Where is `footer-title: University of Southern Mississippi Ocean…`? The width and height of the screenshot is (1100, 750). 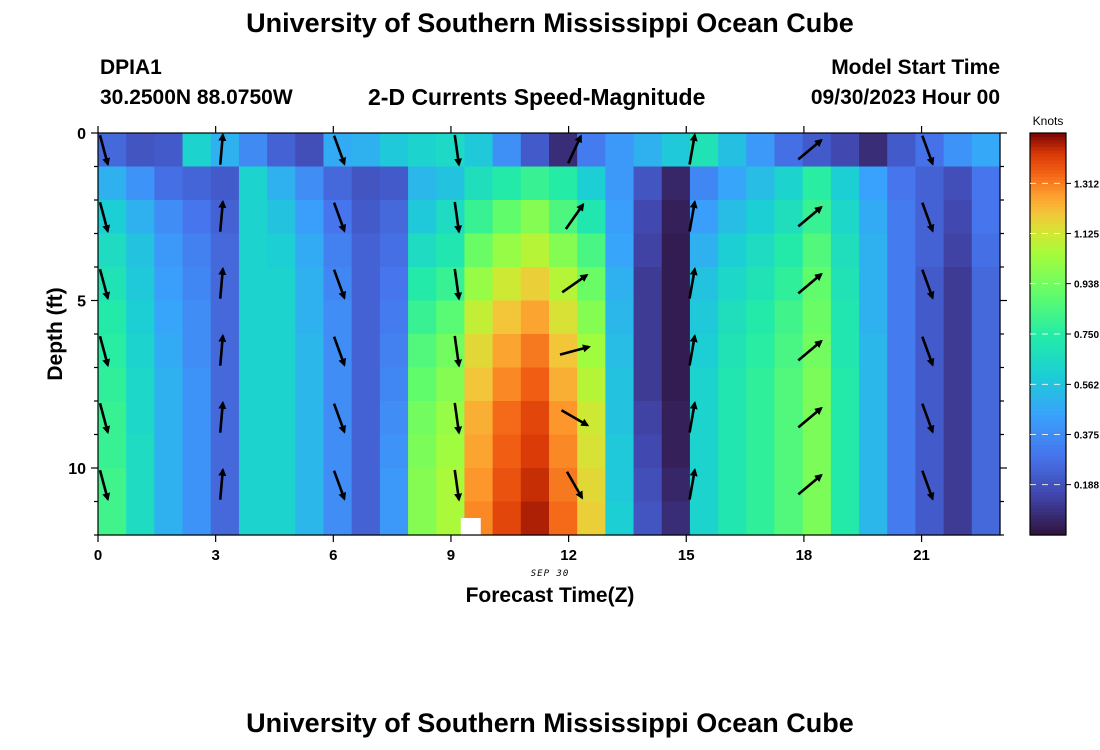
footer-title: University of Southern Mississippi Ocean… is located at coordinates (550, 723).